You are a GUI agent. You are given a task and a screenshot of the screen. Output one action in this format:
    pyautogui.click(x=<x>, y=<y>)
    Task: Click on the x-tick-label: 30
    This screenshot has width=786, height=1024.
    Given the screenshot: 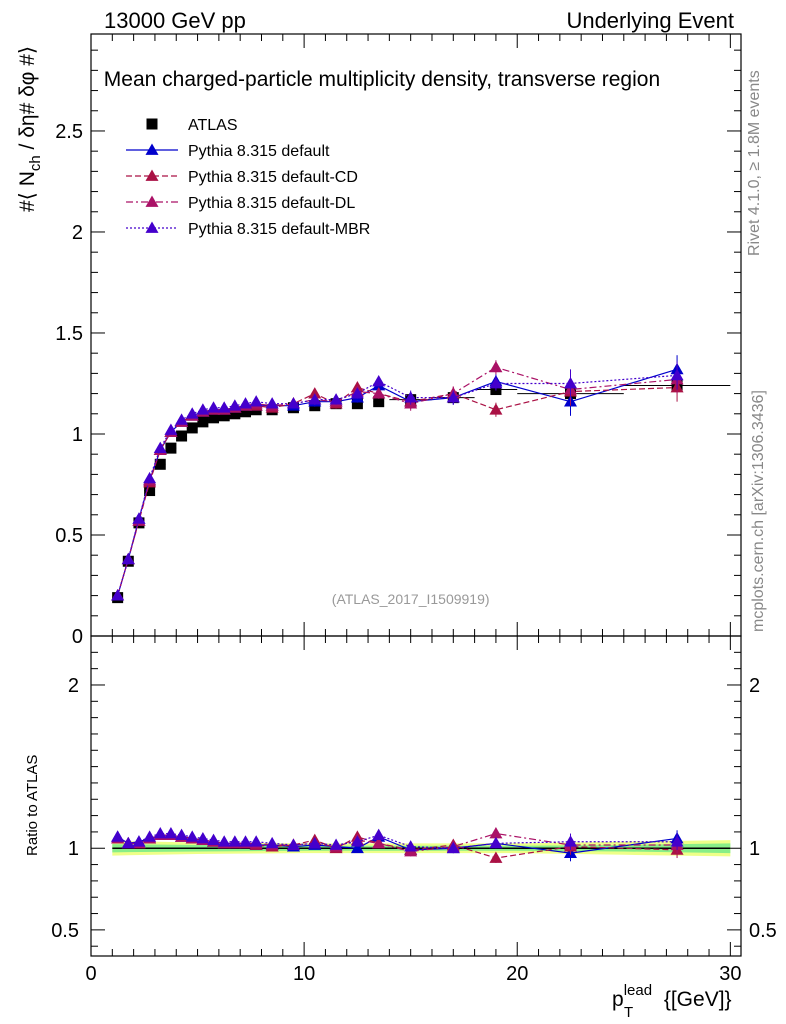 What is the action you would take?
    pyautogui.click(x=730, y=974)
    